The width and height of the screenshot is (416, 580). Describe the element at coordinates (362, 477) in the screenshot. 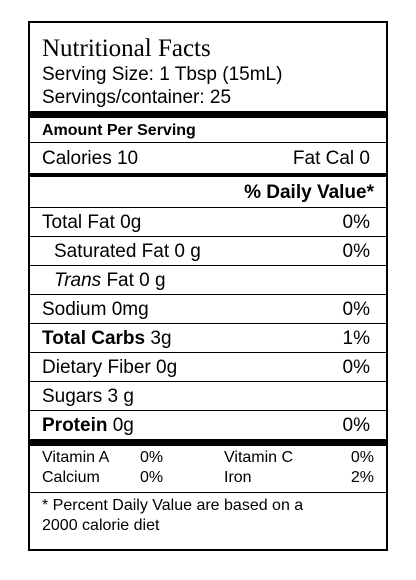

I see `vitamin-percent: 2%` at that location.